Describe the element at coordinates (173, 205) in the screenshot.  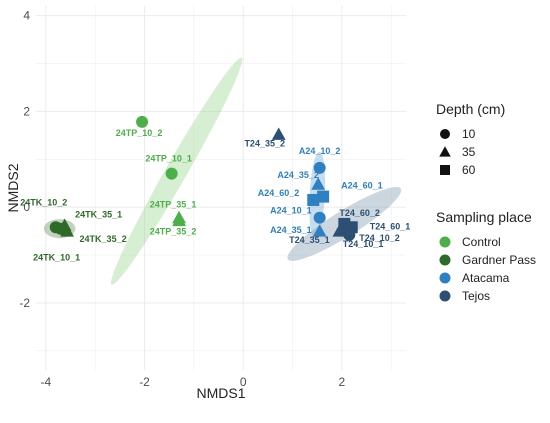
I see `label-24TP_35_1: 24TP_35_1` at that location.